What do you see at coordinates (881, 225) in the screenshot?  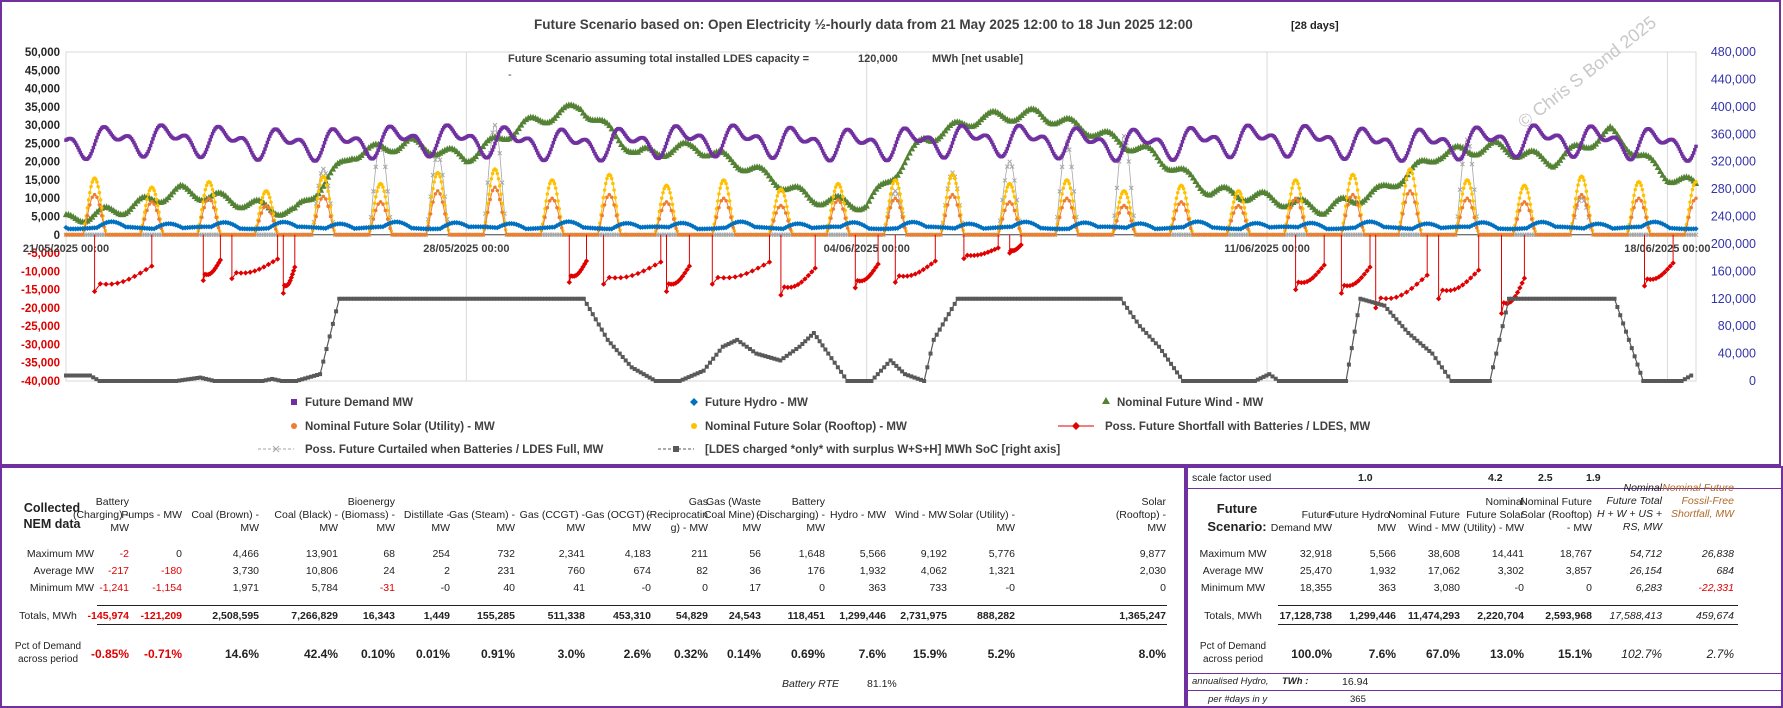 I see `hydro-series` at bounding box center [881, 225].